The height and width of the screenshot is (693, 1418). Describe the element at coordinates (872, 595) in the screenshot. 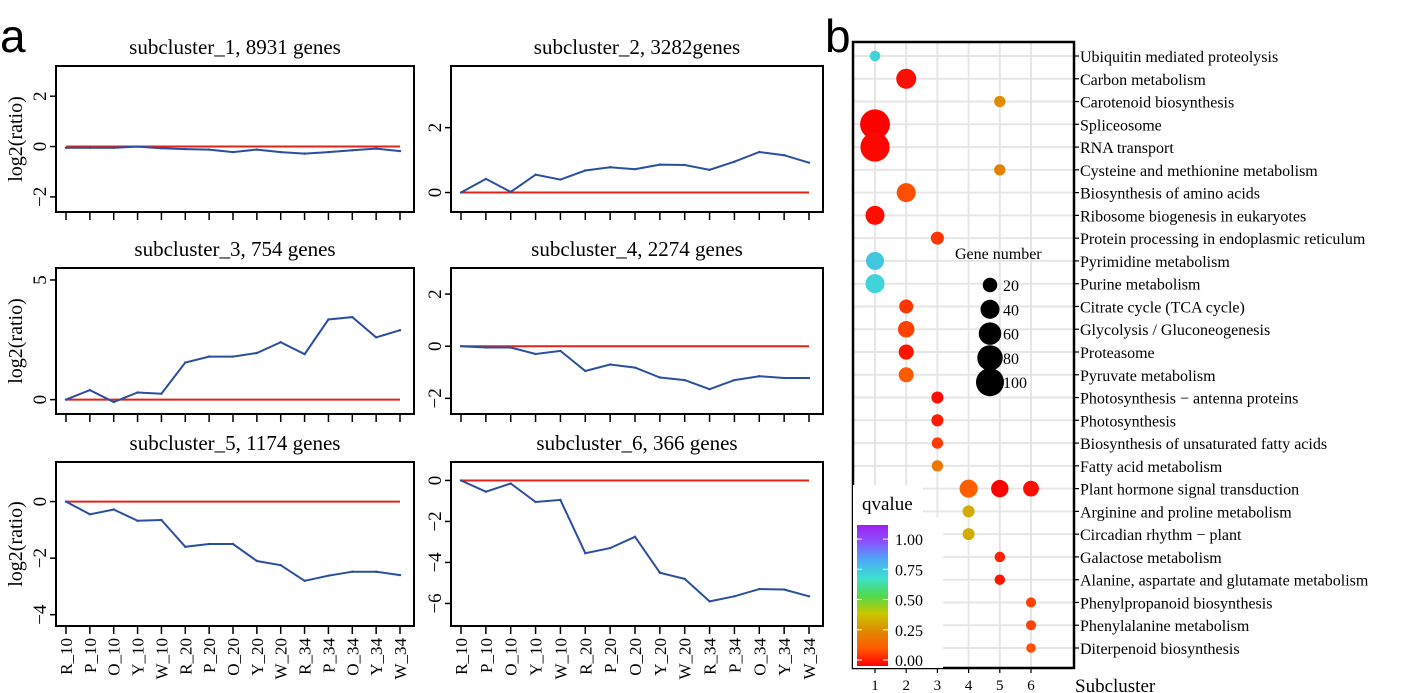

I see `color-legend-bar` at that location.